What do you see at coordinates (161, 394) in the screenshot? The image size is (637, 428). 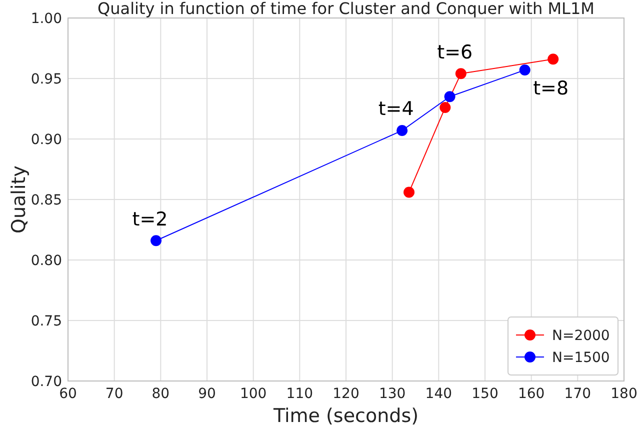 I see `x-tick-label: 80` at bounding box center [161, 394].